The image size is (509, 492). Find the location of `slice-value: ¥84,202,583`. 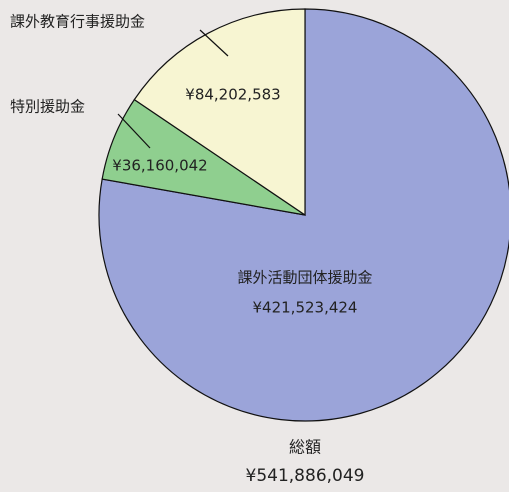

slice-value: ¥84,202,583 is located at coordinates (232, 95).